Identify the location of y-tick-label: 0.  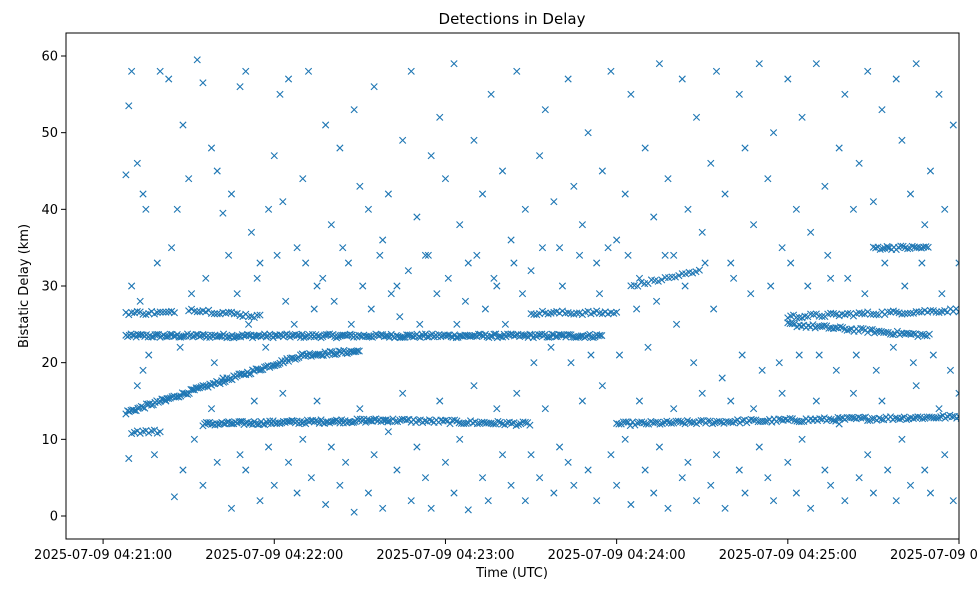
(54, 517).